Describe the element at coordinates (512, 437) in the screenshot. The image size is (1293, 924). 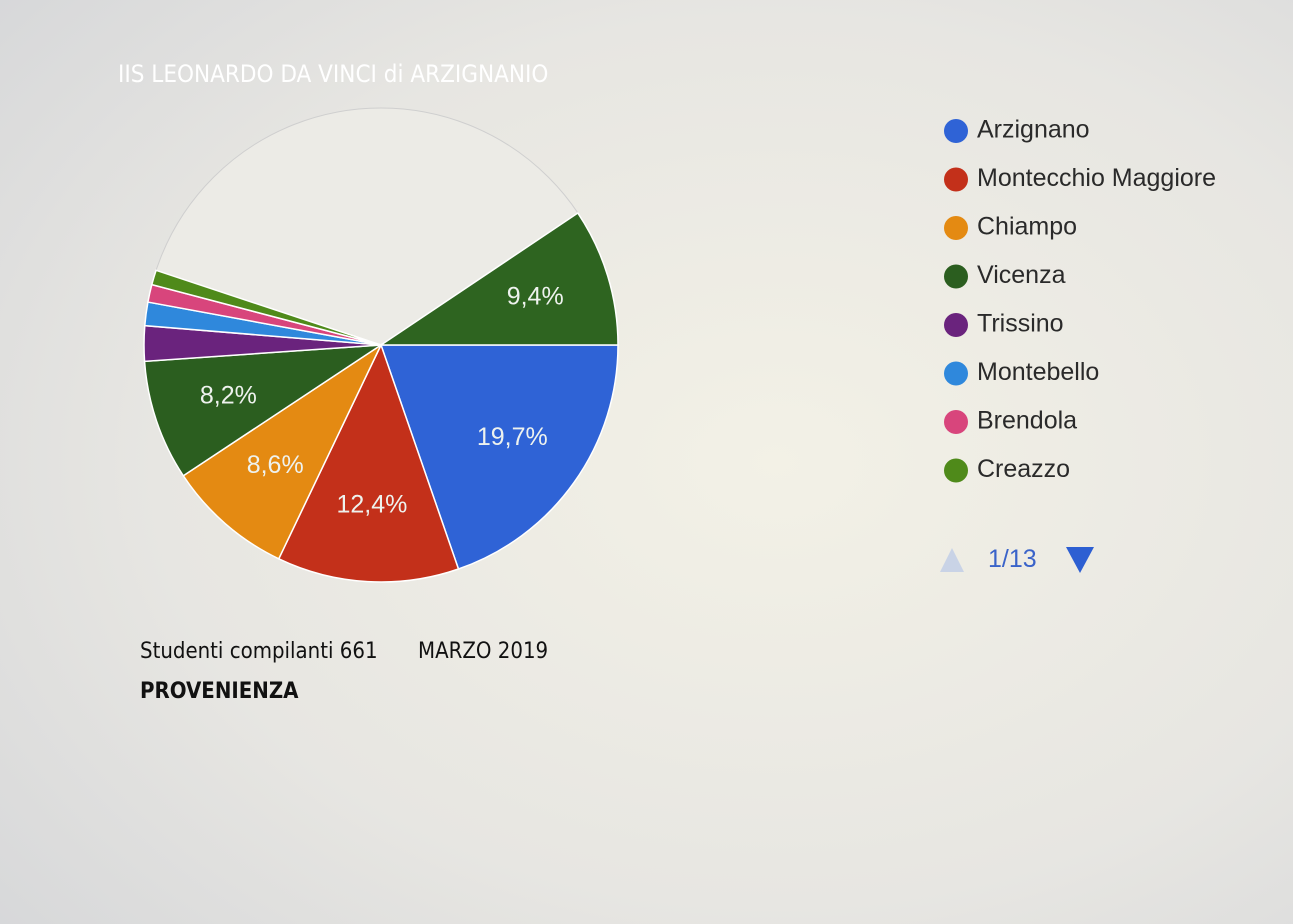
I see `slice-label: 19,7%` at that location.